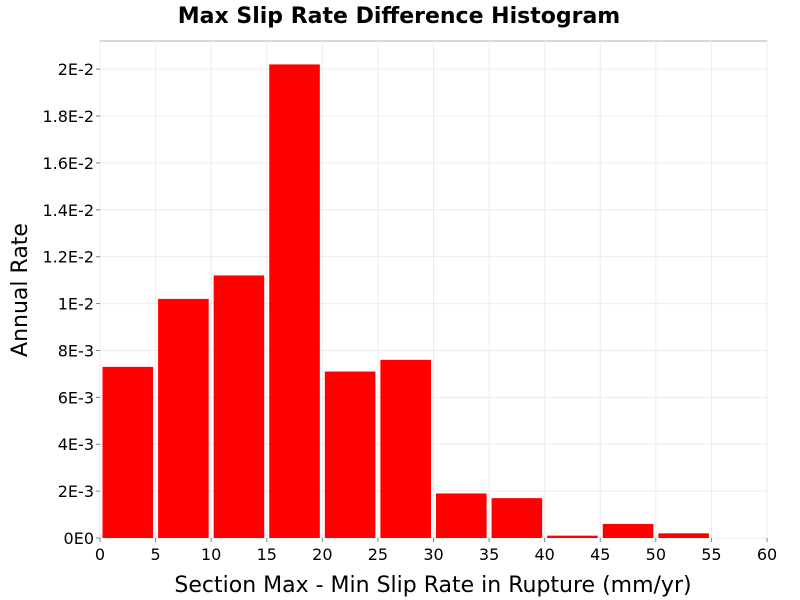 The image size is (800, 600). Describe the element at coordinates (211, 554) in the screenshot. I see `x-tick-label: 10` at that location.